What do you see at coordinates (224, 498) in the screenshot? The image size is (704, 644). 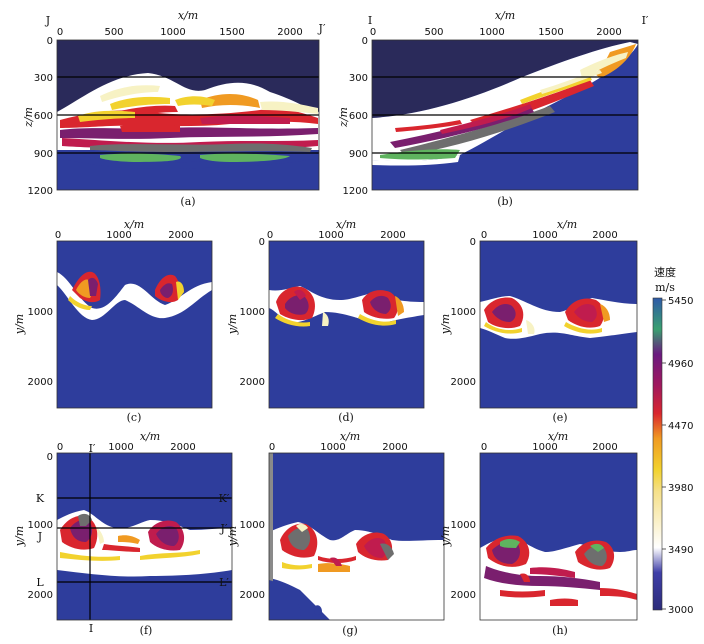 I see `panel-f-line-k-right: K′` at bounding box center [224, 498].